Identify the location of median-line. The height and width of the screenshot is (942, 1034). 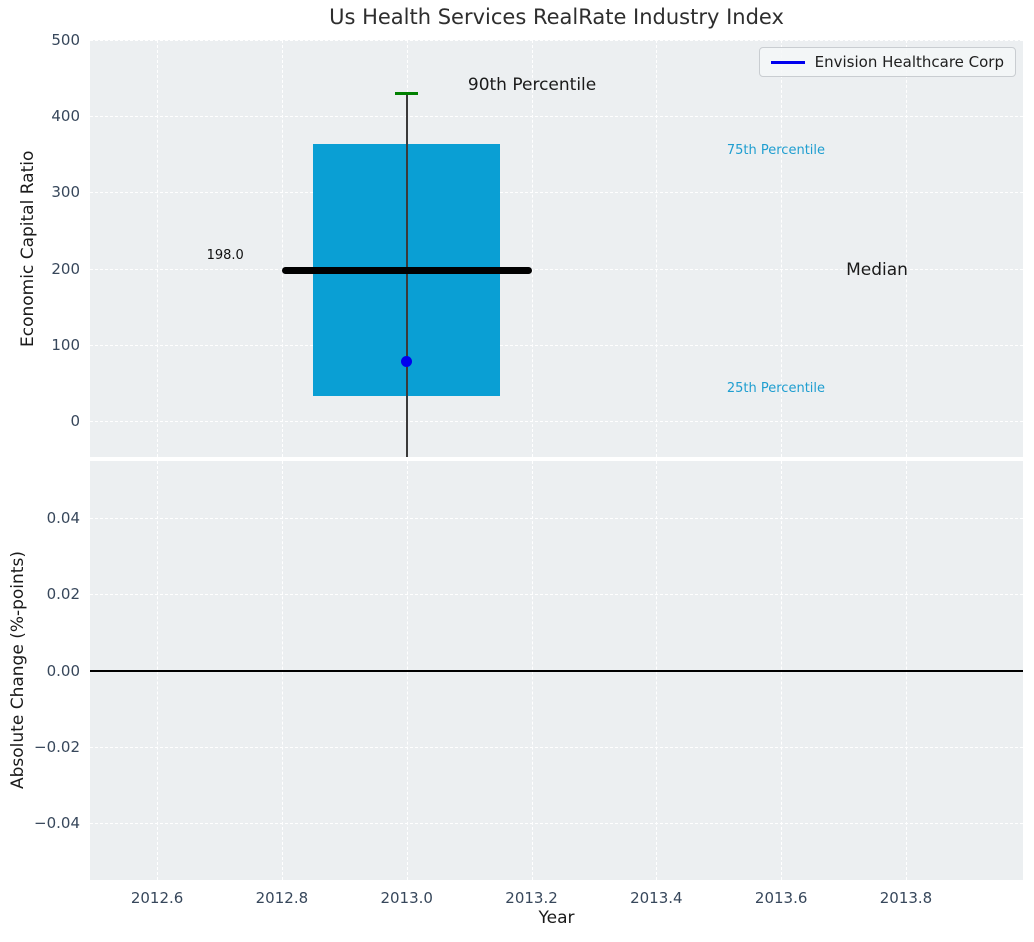
(406, 270).